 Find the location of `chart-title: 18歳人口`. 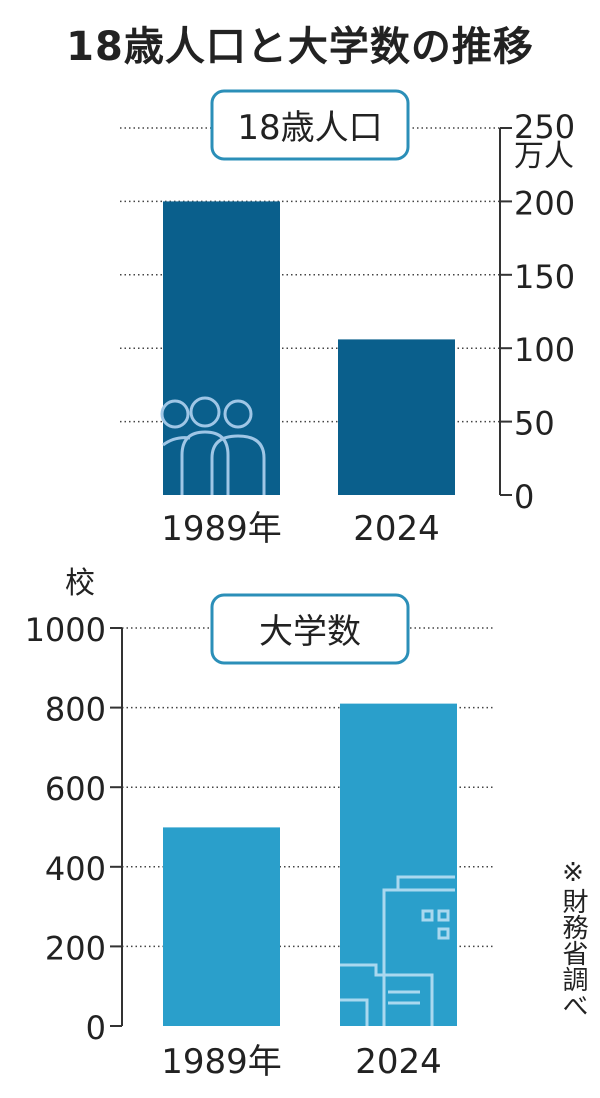

chart-title: 18歳人口 is located at coordinates (309, 128).